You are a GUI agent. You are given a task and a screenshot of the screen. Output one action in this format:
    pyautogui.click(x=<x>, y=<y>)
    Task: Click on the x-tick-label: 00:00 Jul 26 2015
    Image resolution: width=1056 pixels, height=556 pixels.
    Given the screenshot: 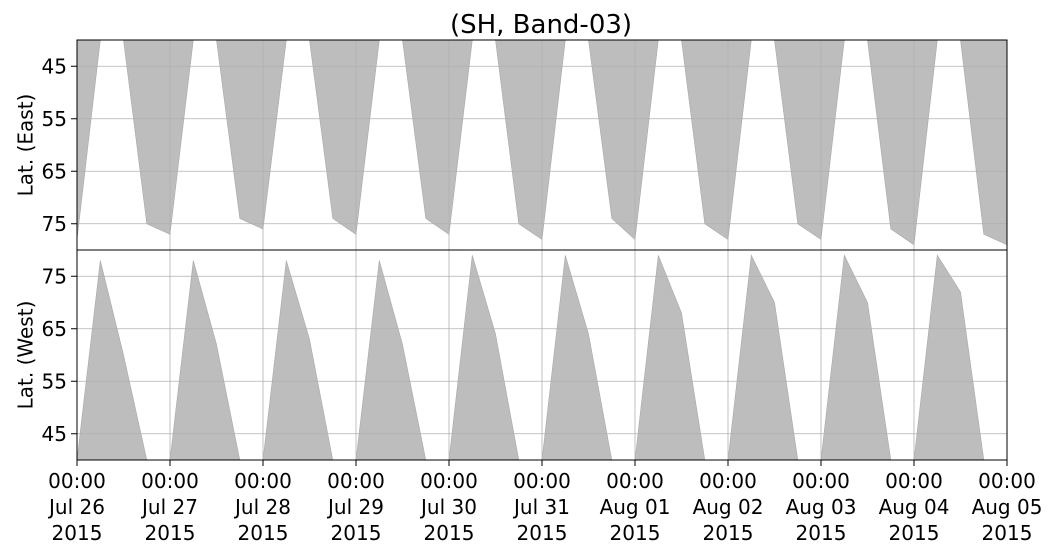 What is the action you would take?
    pyautogui.click(x=76, y=507)
    